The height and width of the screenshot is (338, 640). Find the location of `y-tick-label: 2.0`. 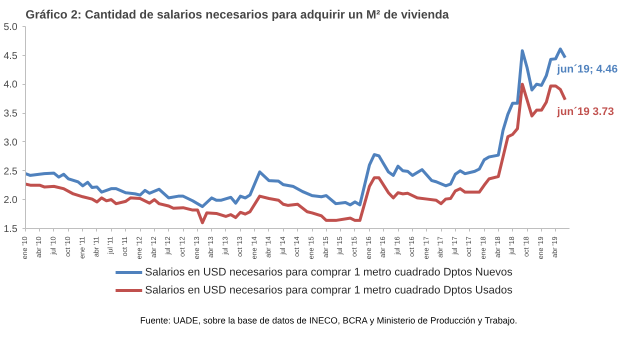

y-tick-label: 2.0 is located at coordinates (11, 200).